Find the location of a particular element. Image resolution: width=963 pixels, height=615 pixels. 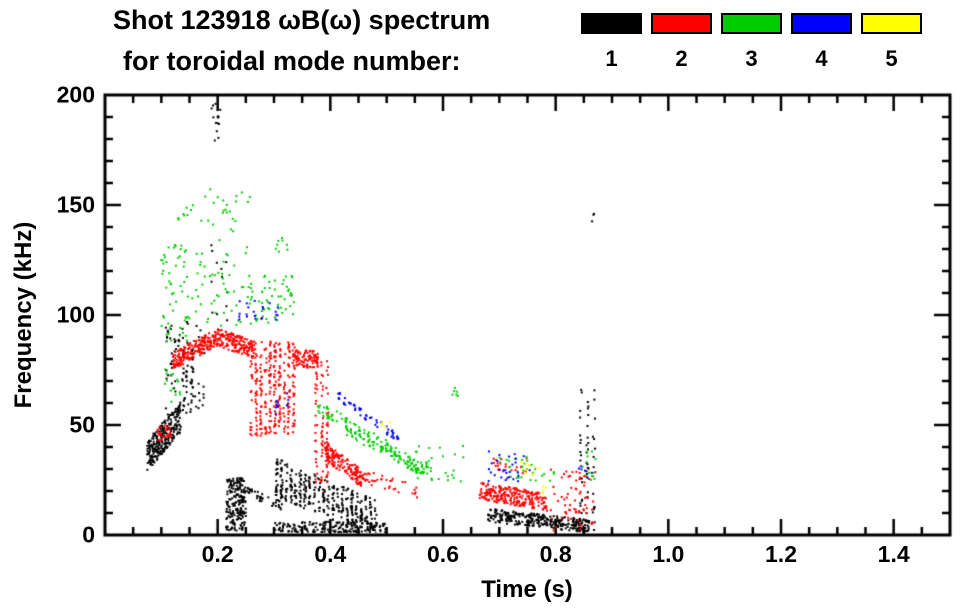

legend-label-n5: 5 is located at coordinates (891, 58).